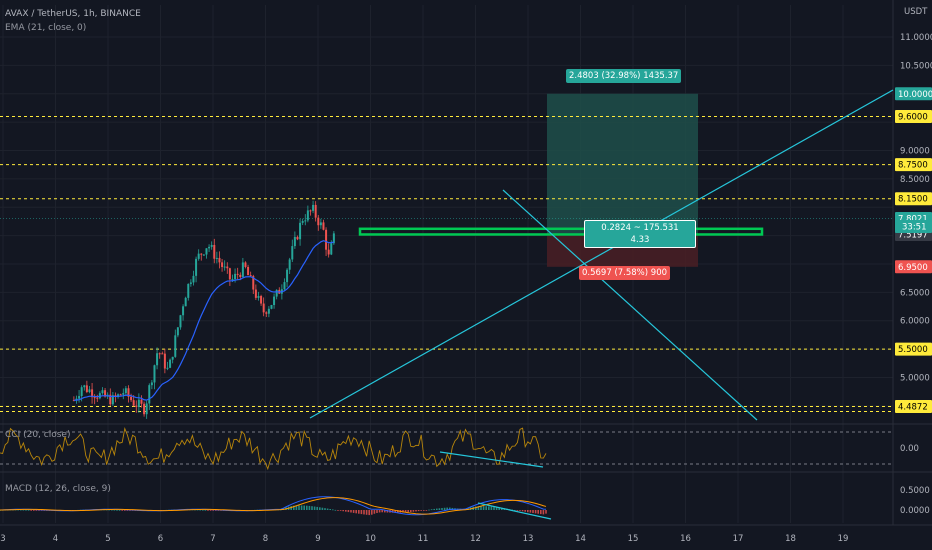  I want to click on cci-divergence-line, so click(491, 459).